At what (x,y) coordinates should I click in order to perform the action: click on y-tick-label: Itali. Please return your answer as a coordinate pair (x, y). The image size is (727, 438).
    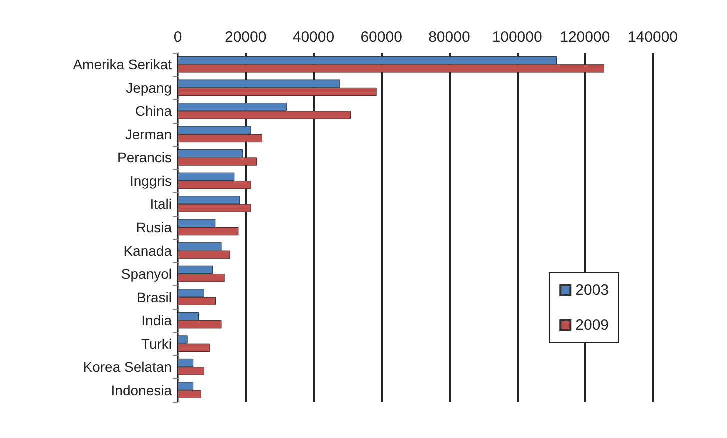
    Looking at the image, I should click on (161, 204).